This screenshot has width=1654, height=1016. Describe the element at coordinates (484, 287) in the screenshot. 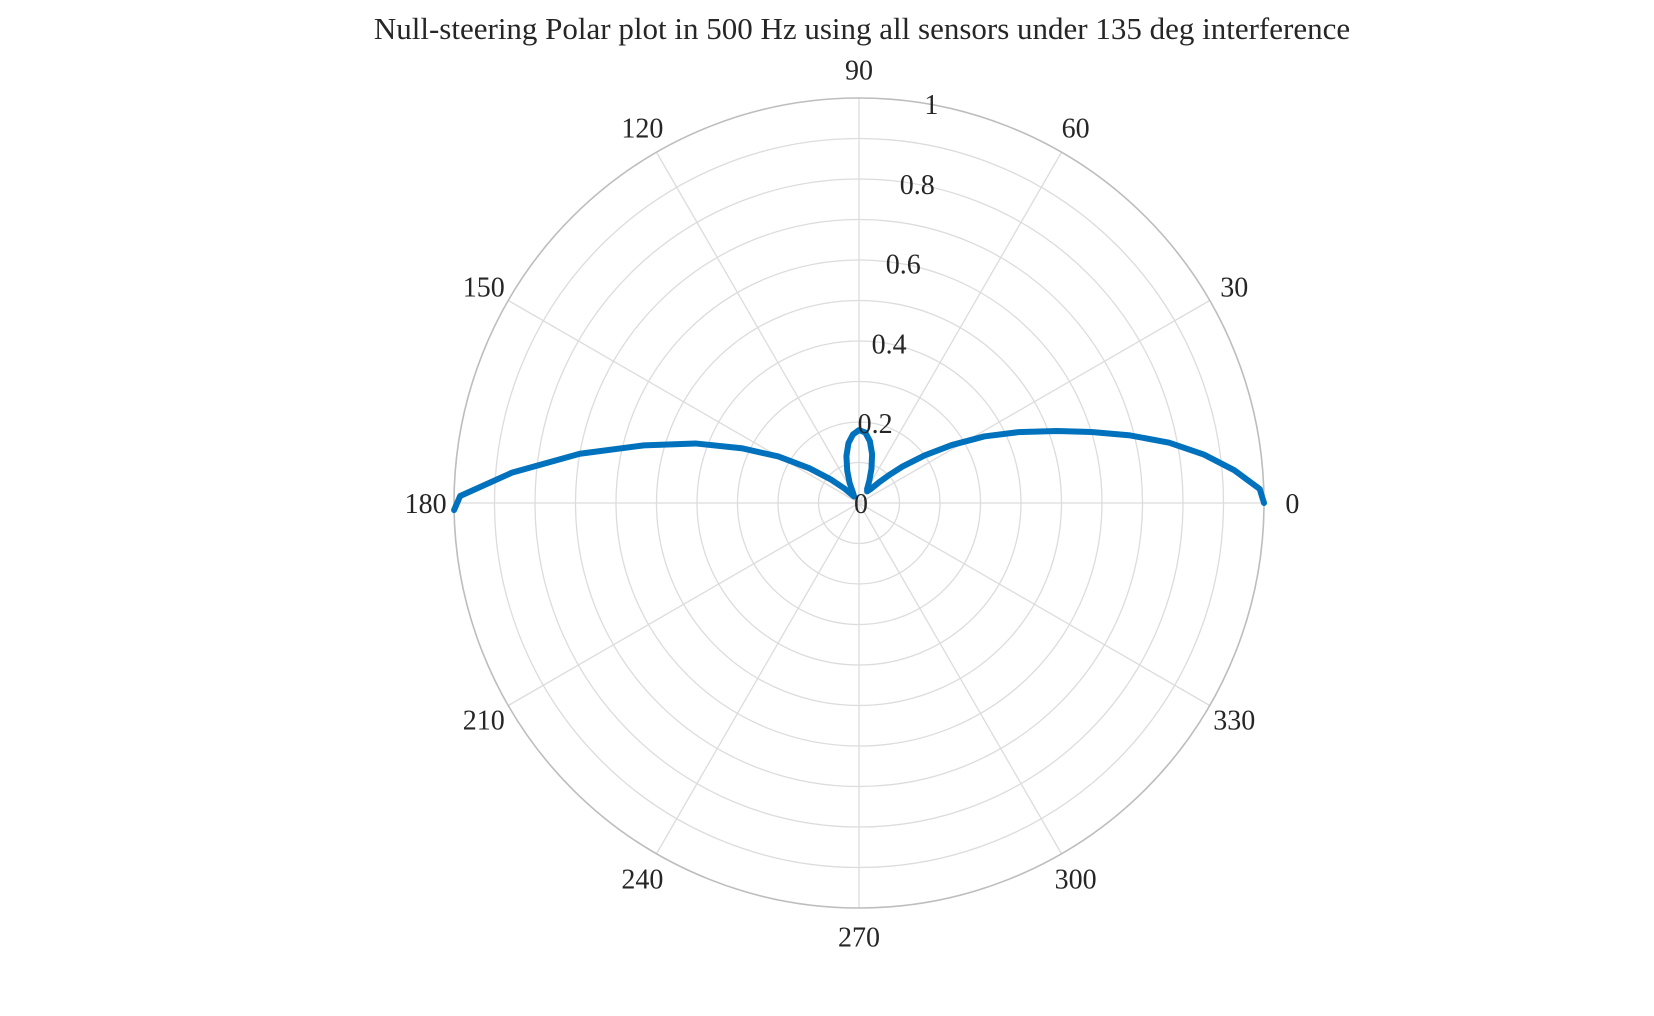

I see `angle-tick-label: 150` at that location.